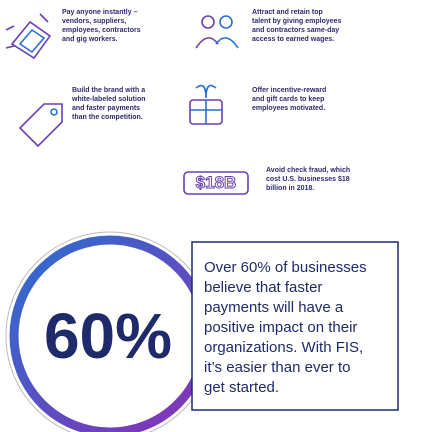  What do you see at coordinates (217, 32) in the screenshot?
I see `icon-people` at bounding box center [217, 32].